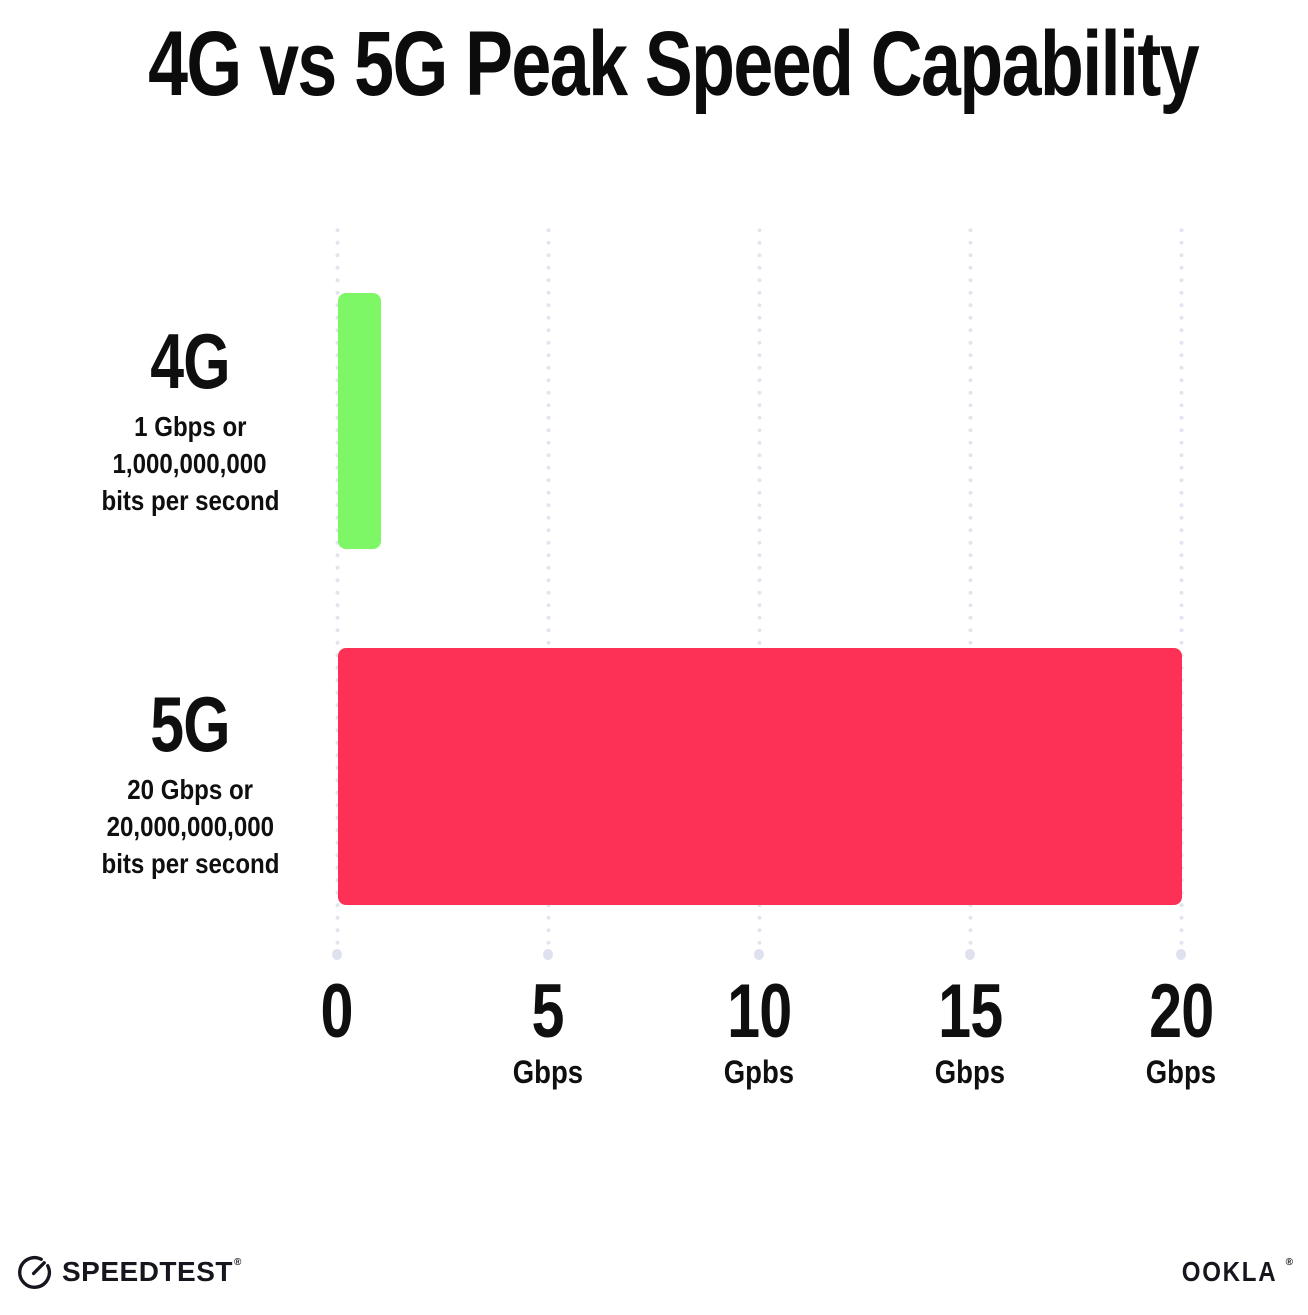  I want to click on desc-line: 1,000,000,000, so click(190, 463).